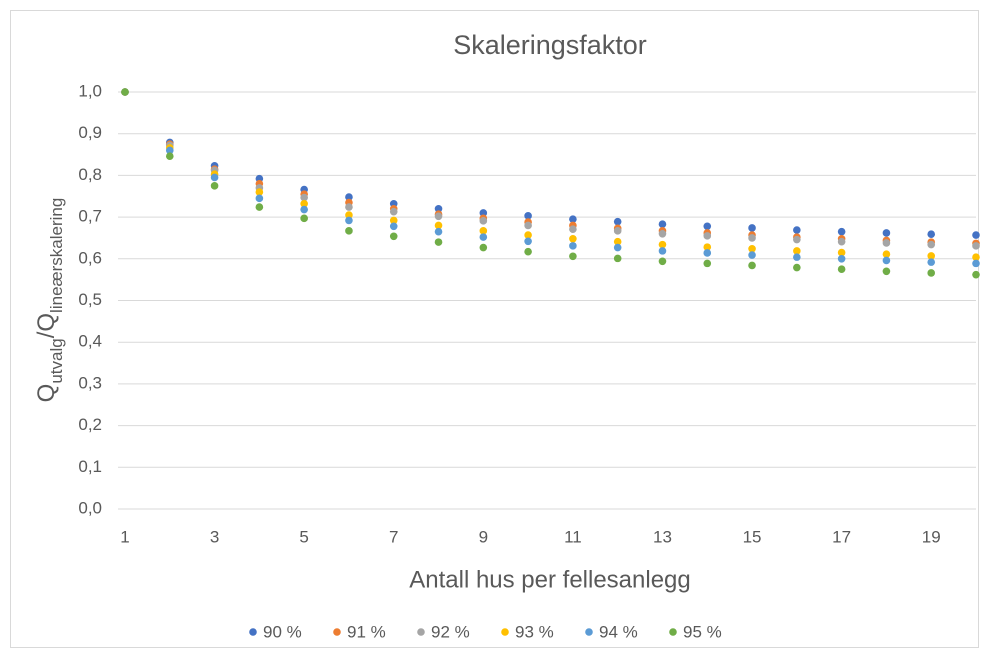 The image size is (989, 652). What do you see at coordinates (90, 507) in the screenshot?
I see `y-tick-label: 0,0` at bounding box center [90, 507].